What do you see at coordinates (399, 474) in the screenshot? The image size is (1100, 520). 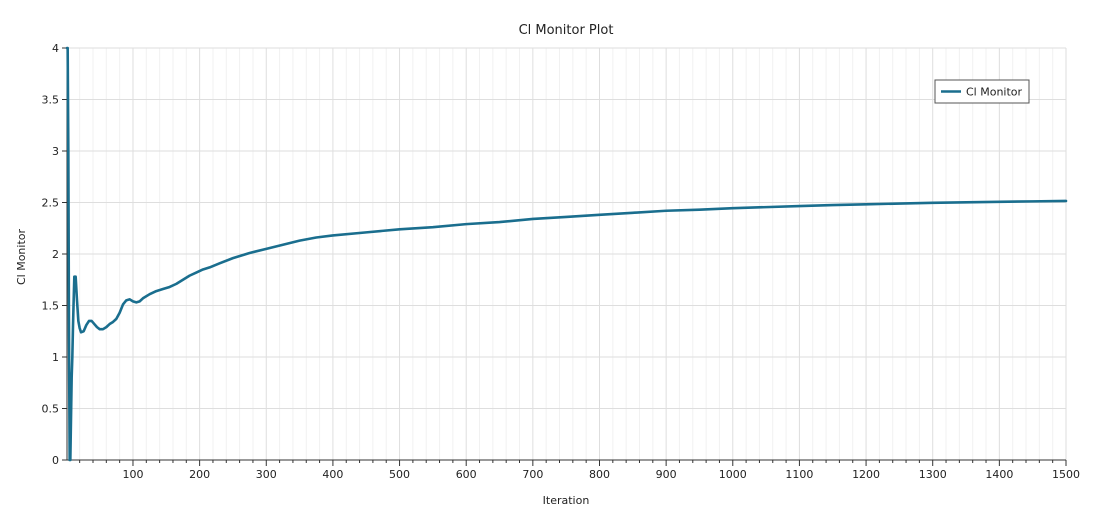 I see `x-tick-label: 500` at bounding box center [399, 474].